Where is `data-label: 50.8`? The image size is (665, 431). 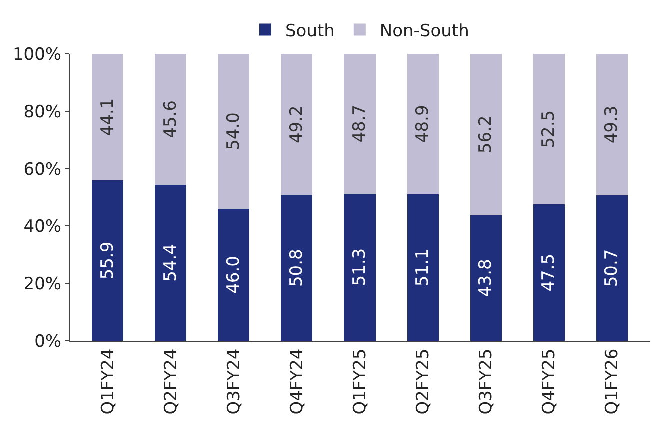 data-label: 50.8 is located at coordinates (296, 268).